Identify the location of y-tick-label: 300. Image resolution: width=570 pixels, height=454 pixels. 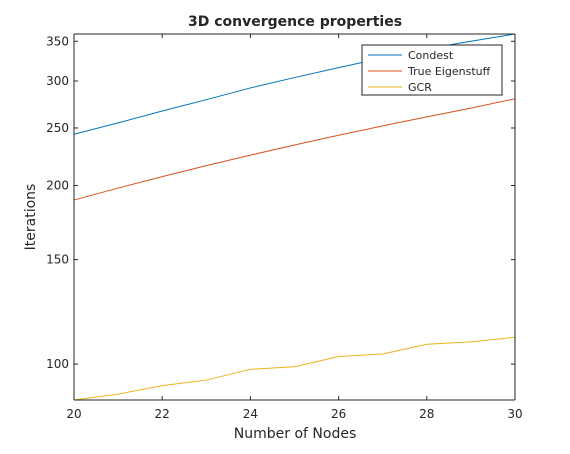
(57, 81).